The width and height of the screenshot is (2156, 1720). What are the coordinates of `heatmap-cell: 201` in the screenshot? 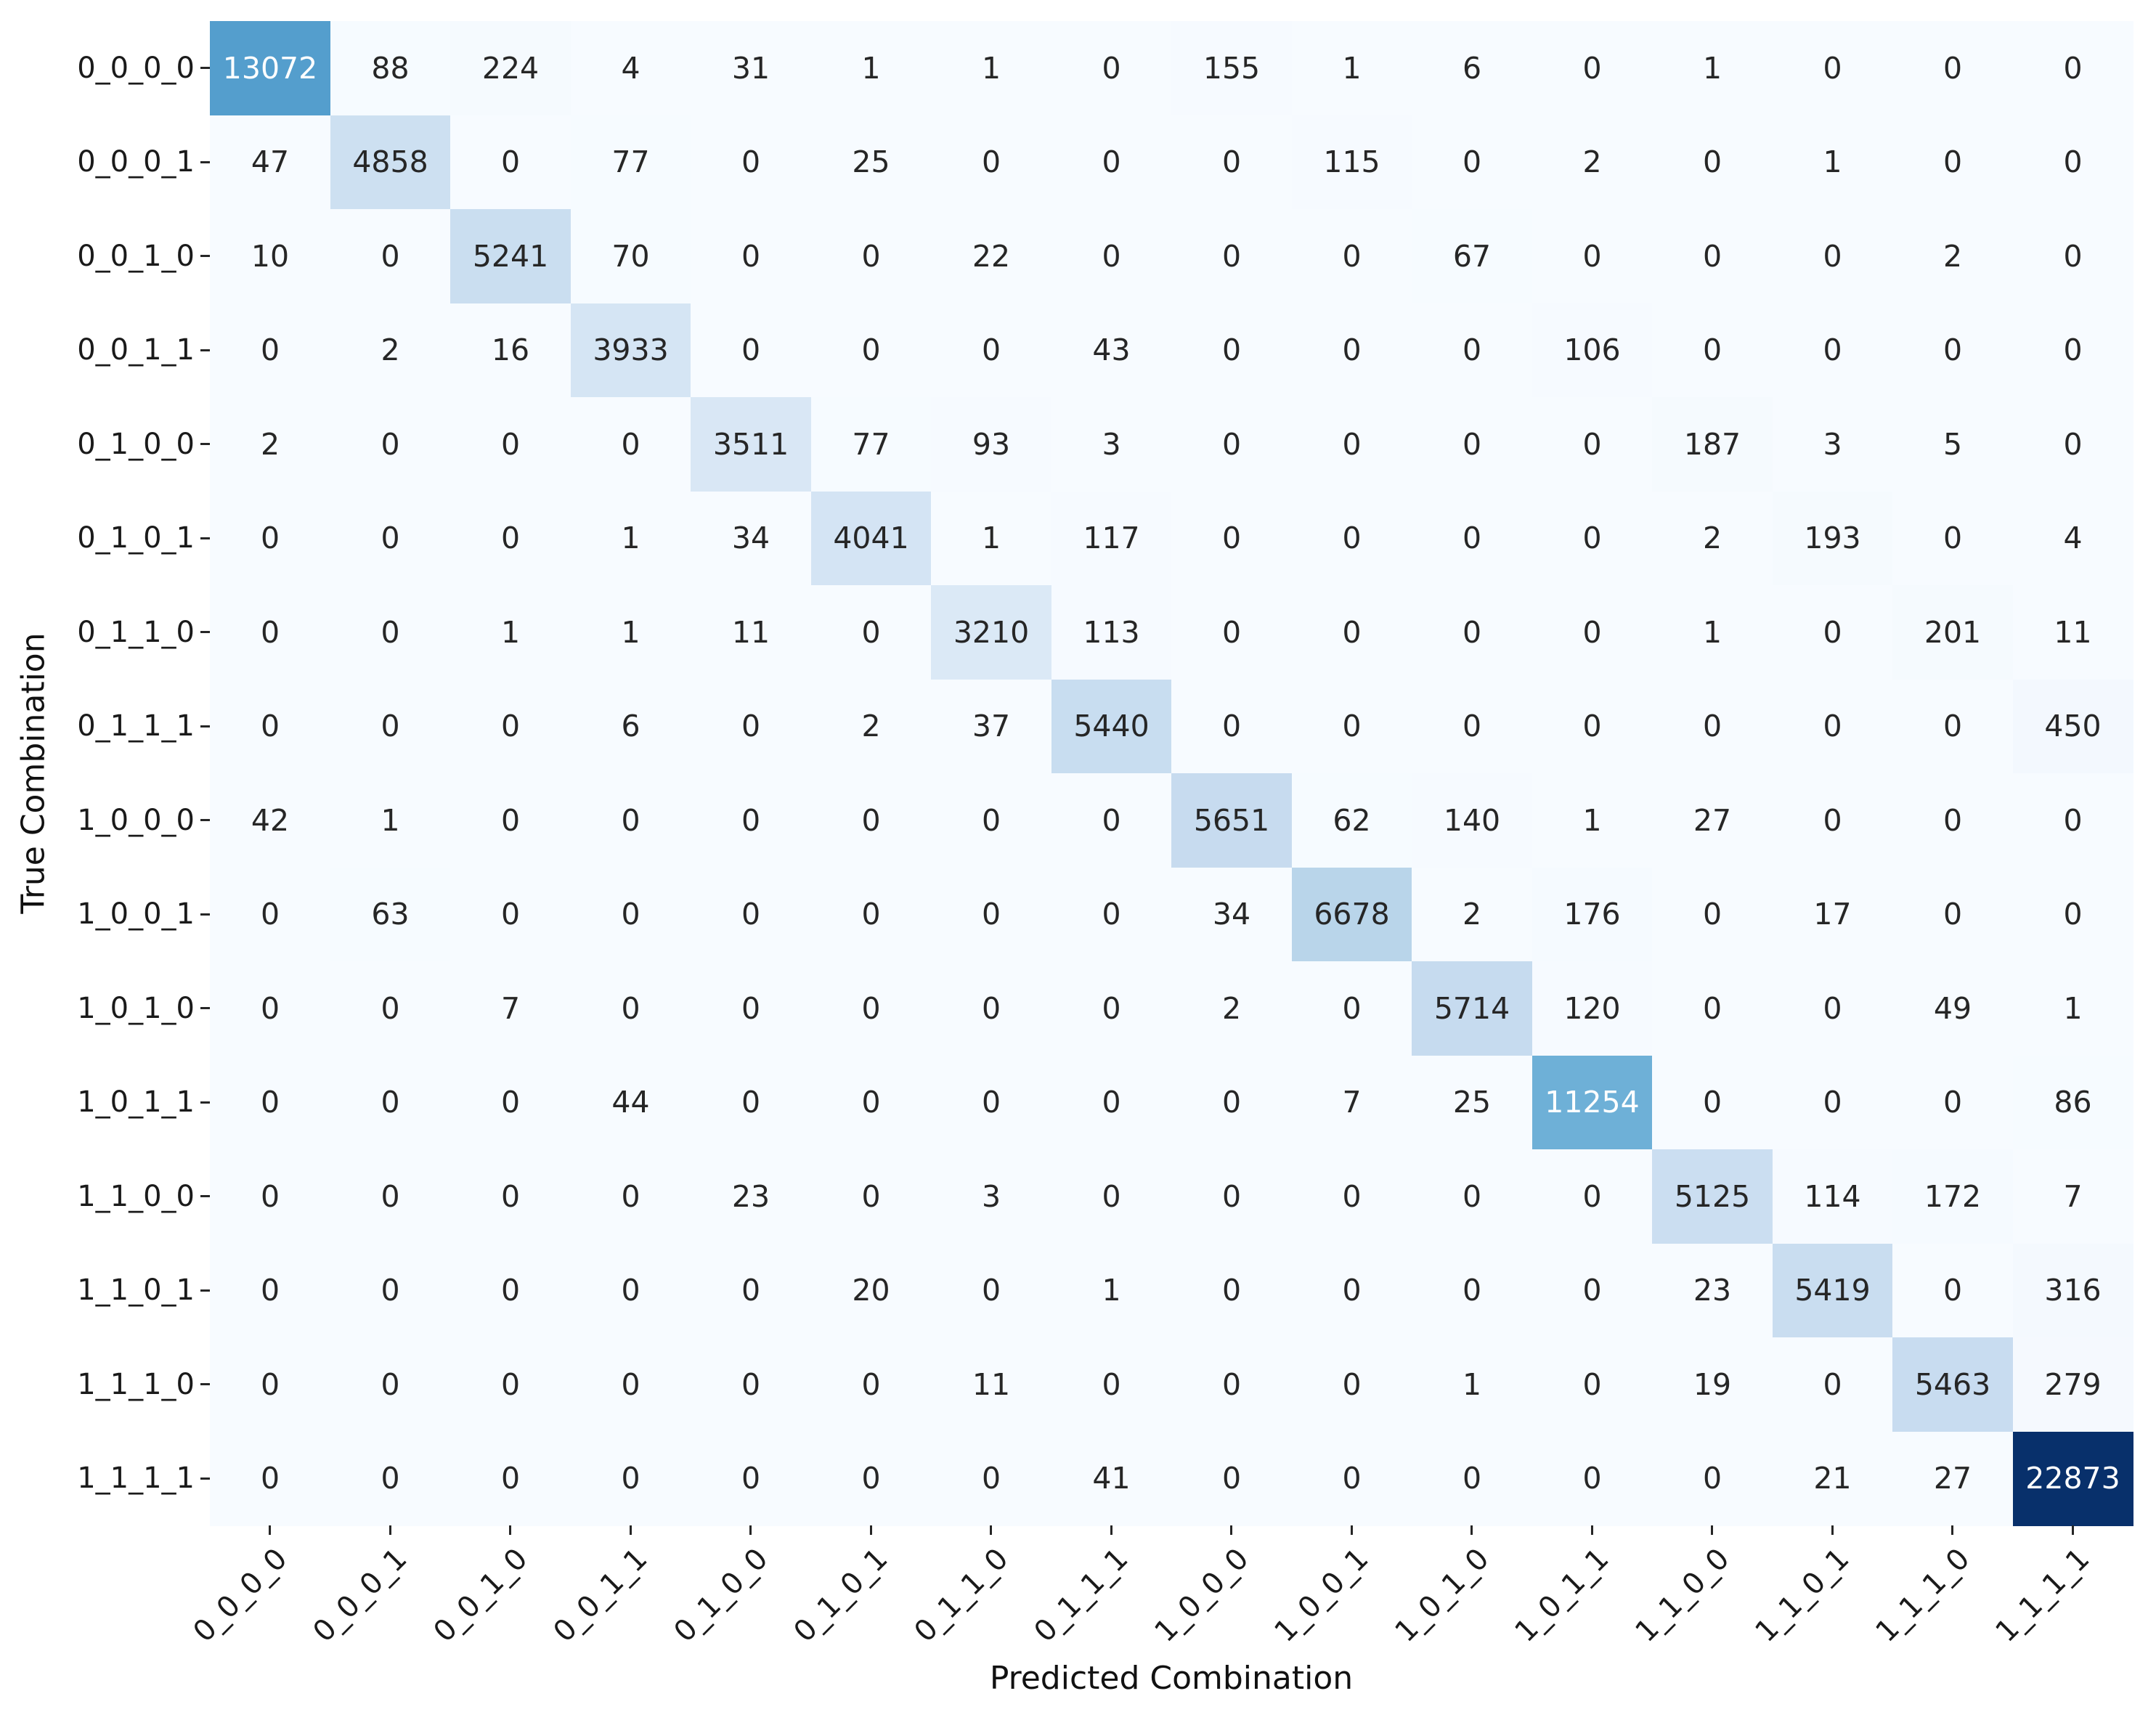 It's located at (1952, 633).